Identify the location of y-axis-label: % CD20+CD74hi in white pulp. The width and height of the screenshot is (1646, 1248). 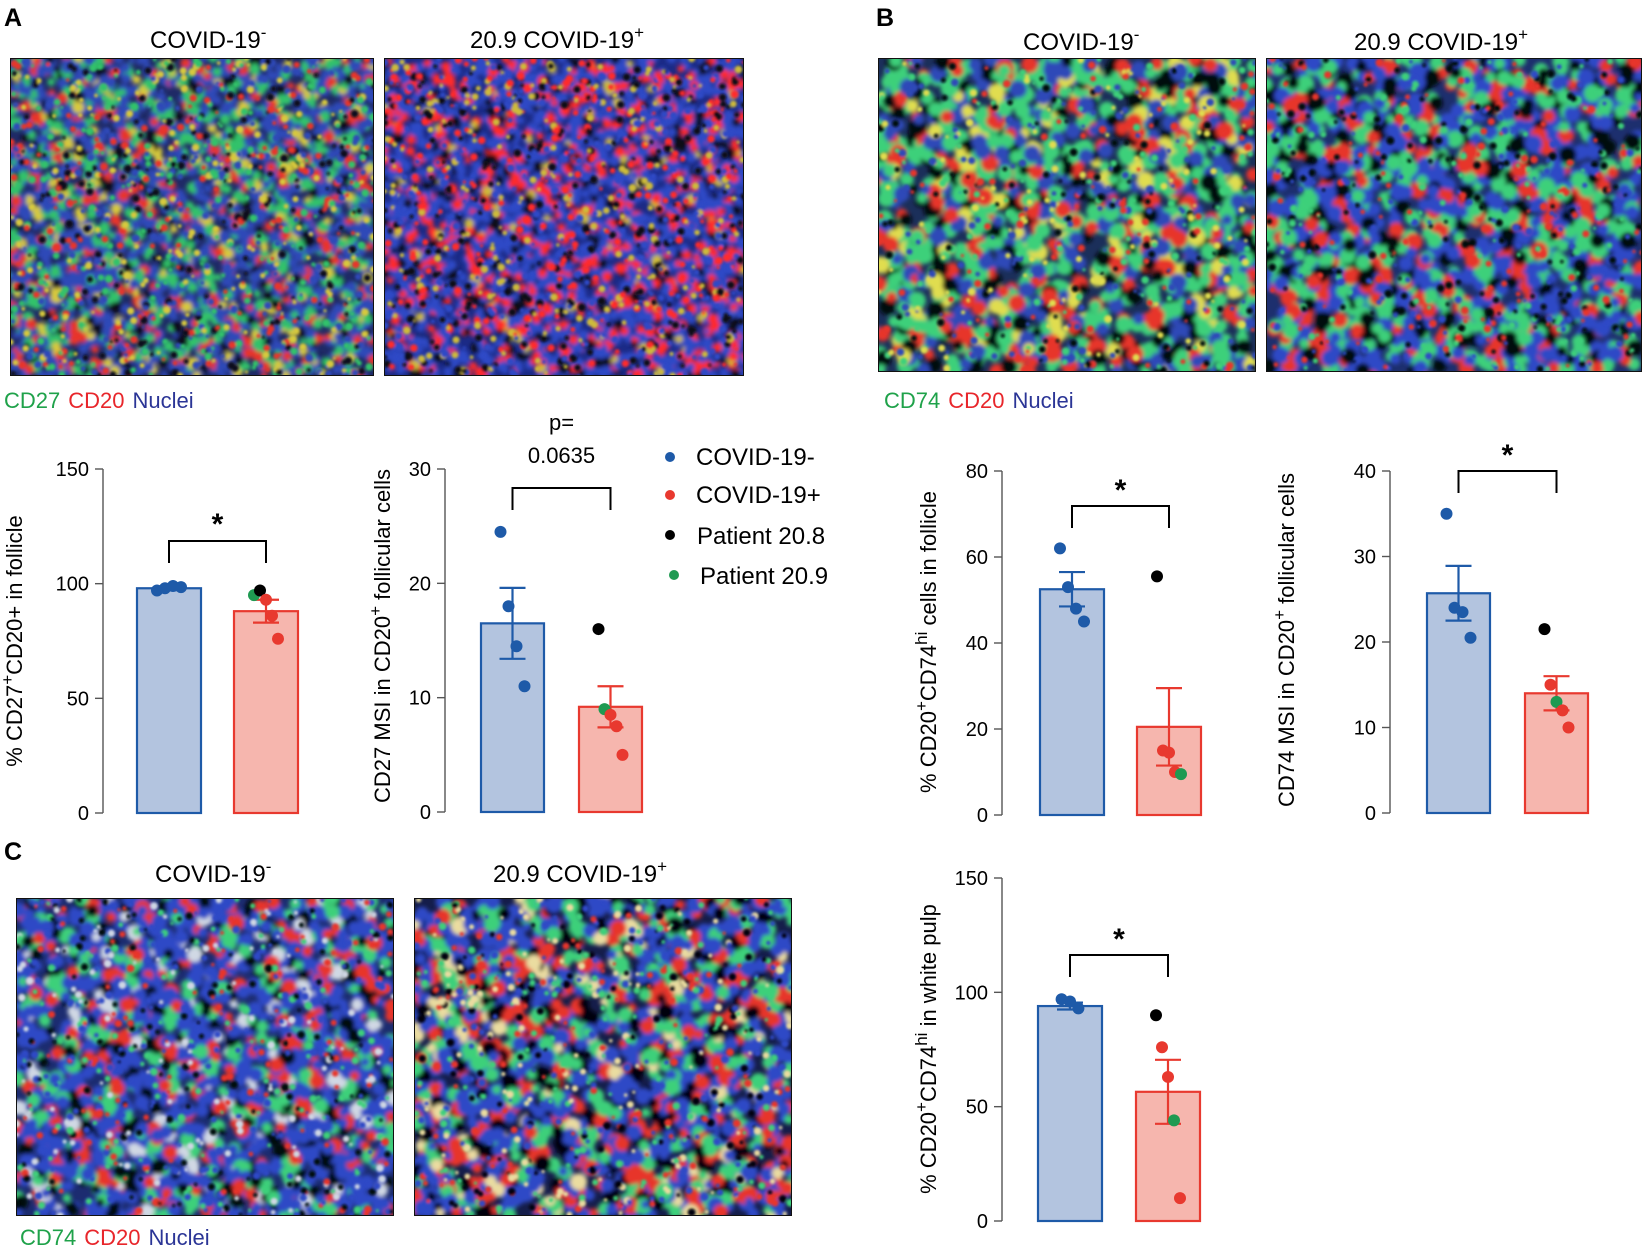
(926, 1049).